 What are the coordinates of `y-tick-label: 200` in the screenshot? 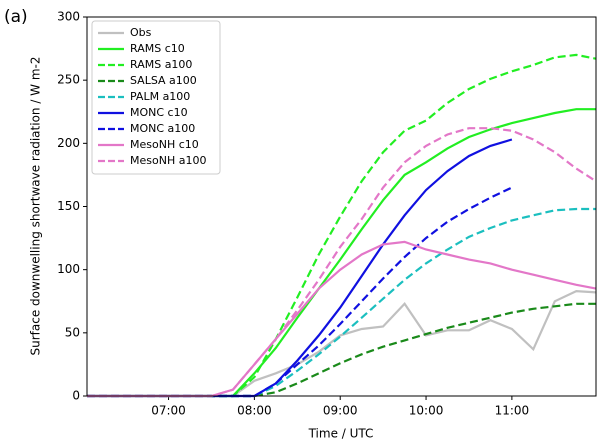 It's located at (68, 143).